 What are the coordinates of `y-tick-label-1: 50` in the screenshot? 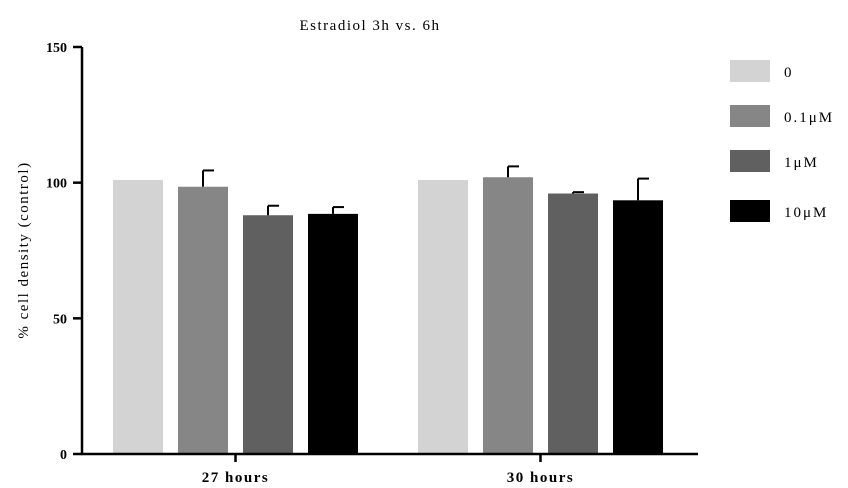 It's located at (60, 319).